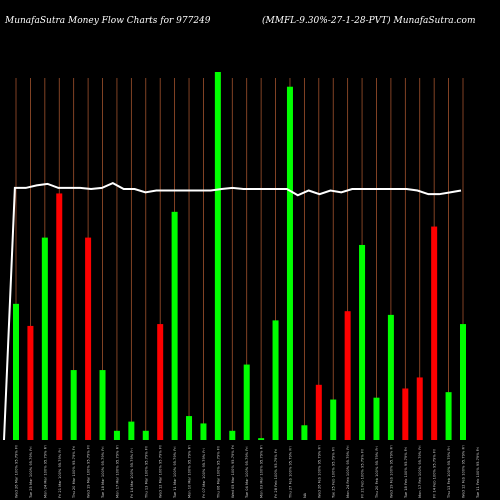 The image size is (500, 500). What do you see at coordinates (103, 473) in the screenshot?
I see `x-tick-label: Tue 18 Mar 100% 95.79% Fri` at bounding box center [103, 473].